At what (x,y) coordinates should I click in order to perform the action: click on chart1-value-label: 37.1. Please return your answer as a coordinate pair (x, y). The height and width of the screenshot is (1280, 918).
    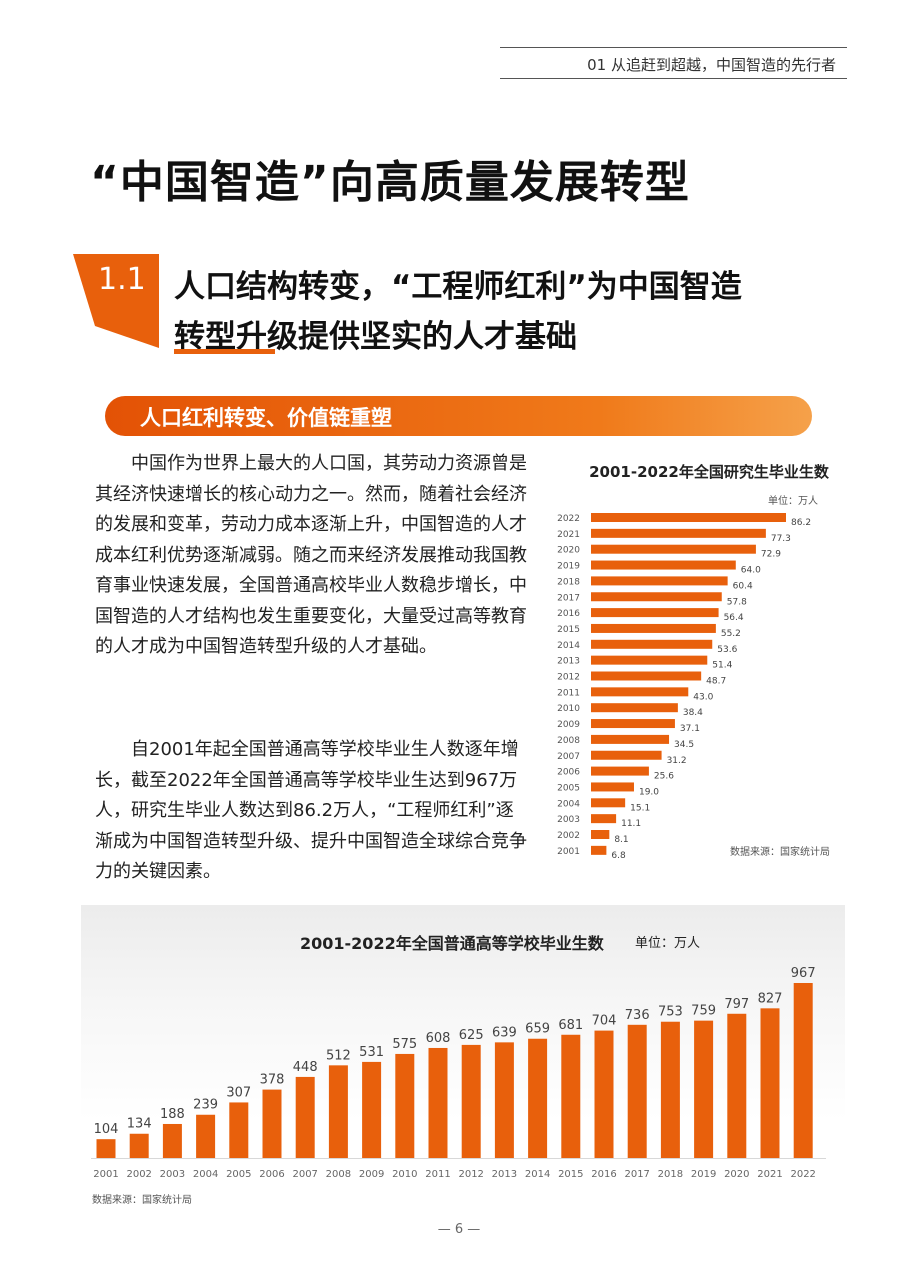
    Looking at the image, I should click on (690, 729).